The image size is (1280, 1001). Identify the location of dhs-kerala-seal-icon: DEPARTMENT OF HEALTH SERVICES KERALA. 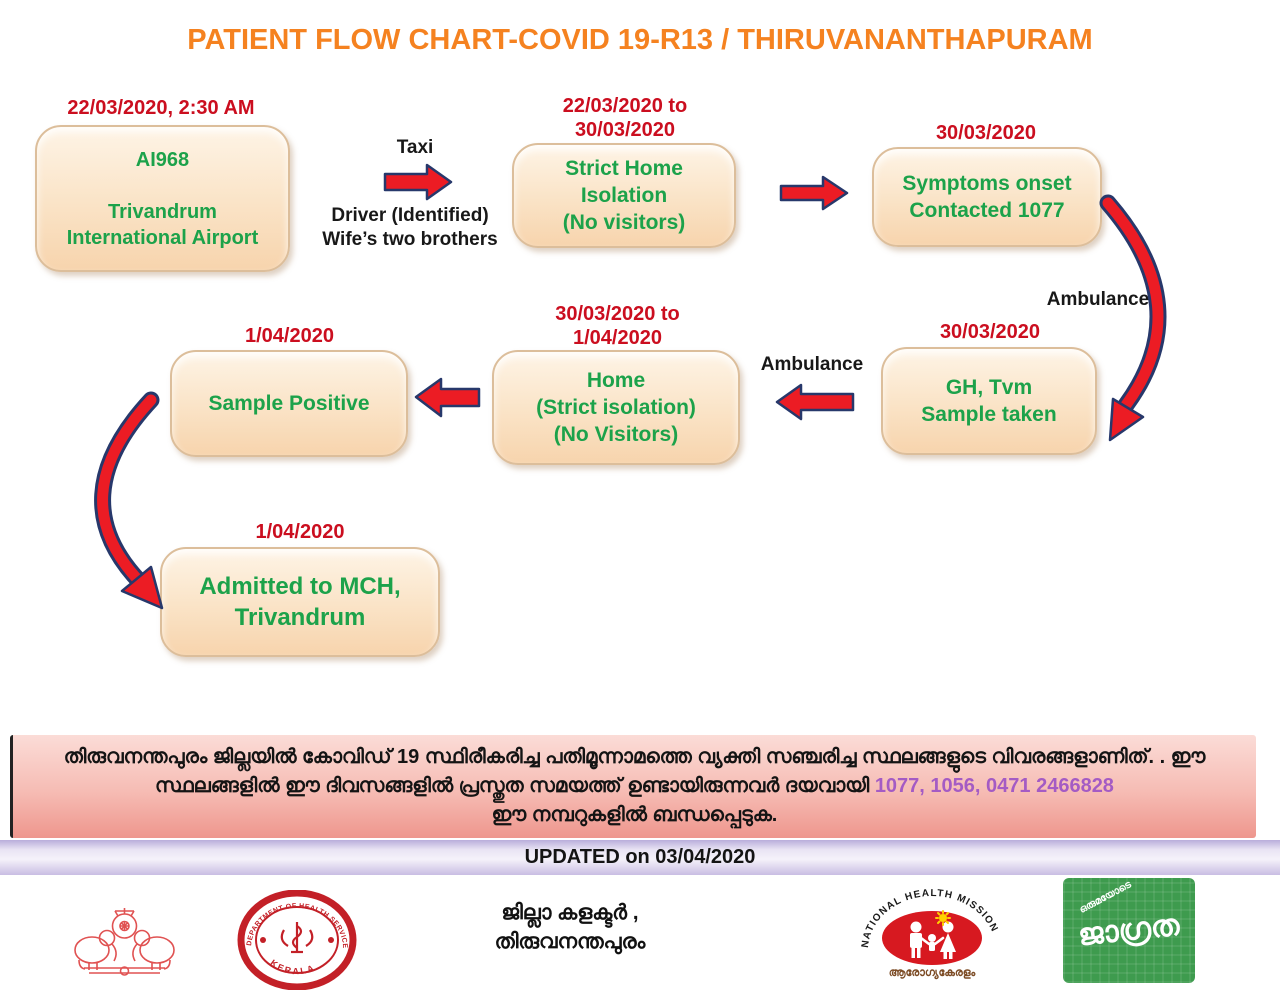
(297, 940).